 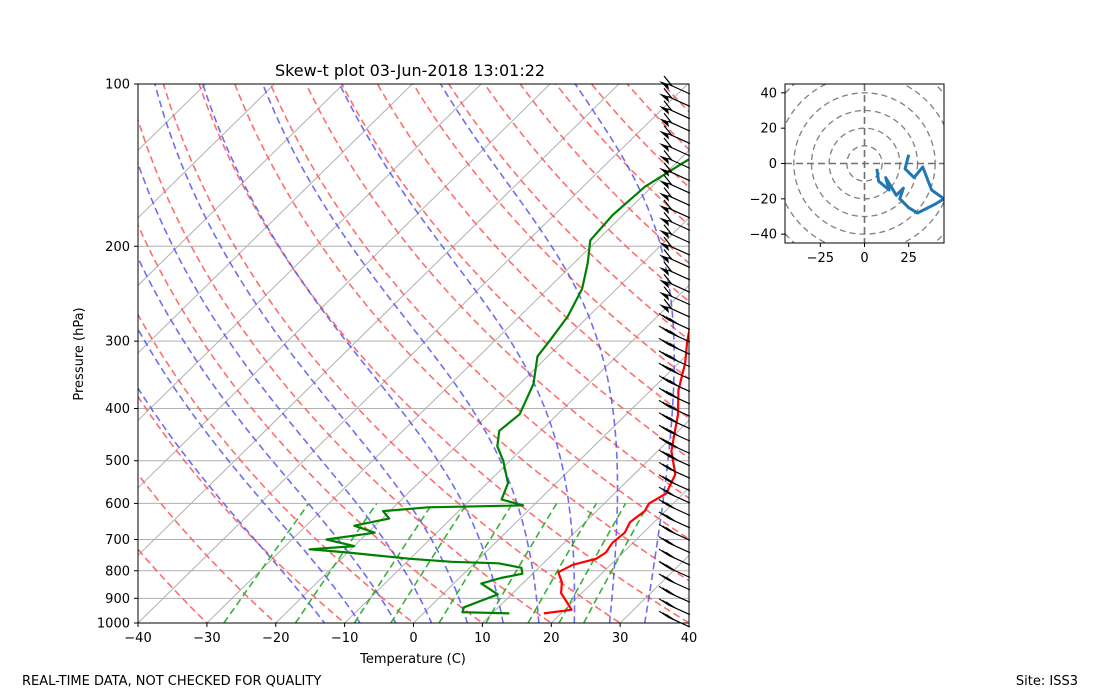 What do you see at coordinates (113, 624) in the screenshot?
I see `y-tick-label: 1000` at bounding box center [113, 624].